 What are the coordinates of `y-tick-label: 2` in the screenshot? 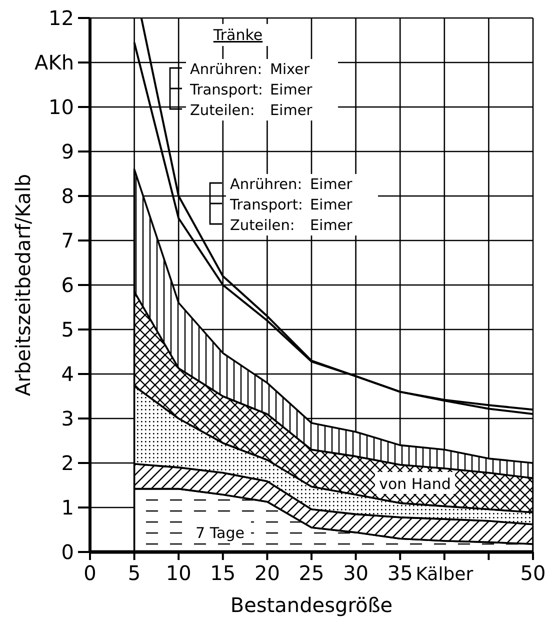 It's located at (67, 463).